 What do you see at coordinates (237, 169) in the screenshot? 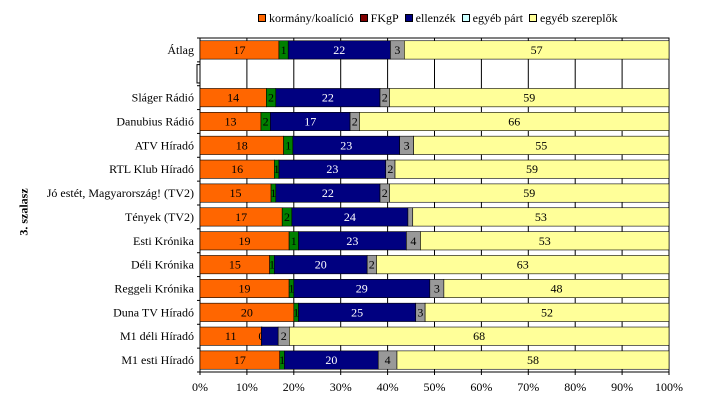
I see `data-label: 16` at bounding box center [237, 169].